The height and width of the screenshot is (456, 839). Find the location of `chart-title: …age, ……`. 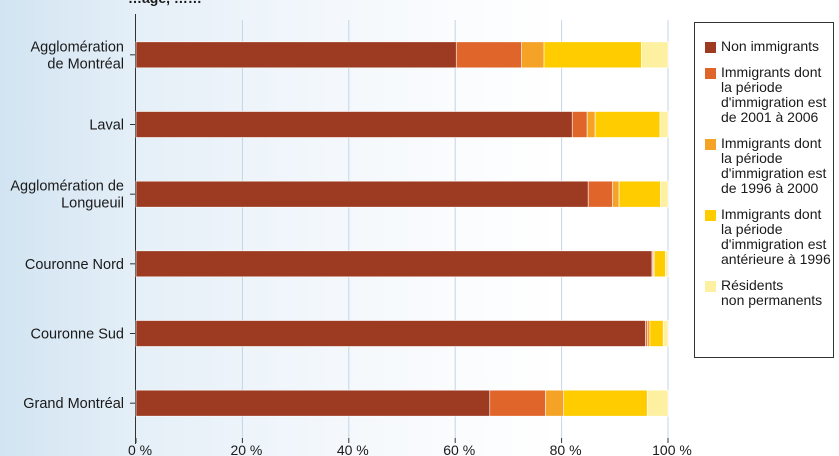

chart-title: …age, …… is located at coordinates (165, 3).